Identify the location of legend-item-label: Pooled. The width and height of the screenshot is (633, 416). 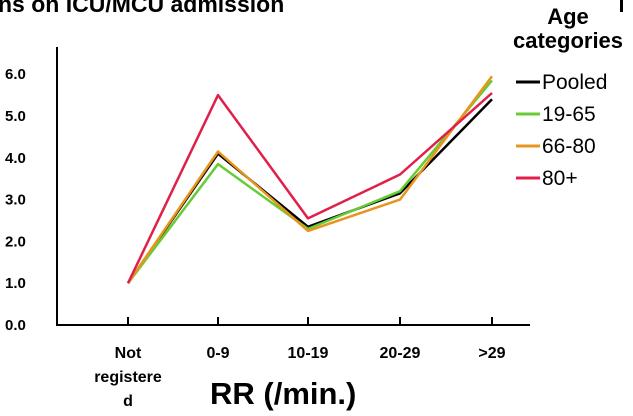
(574, 82).